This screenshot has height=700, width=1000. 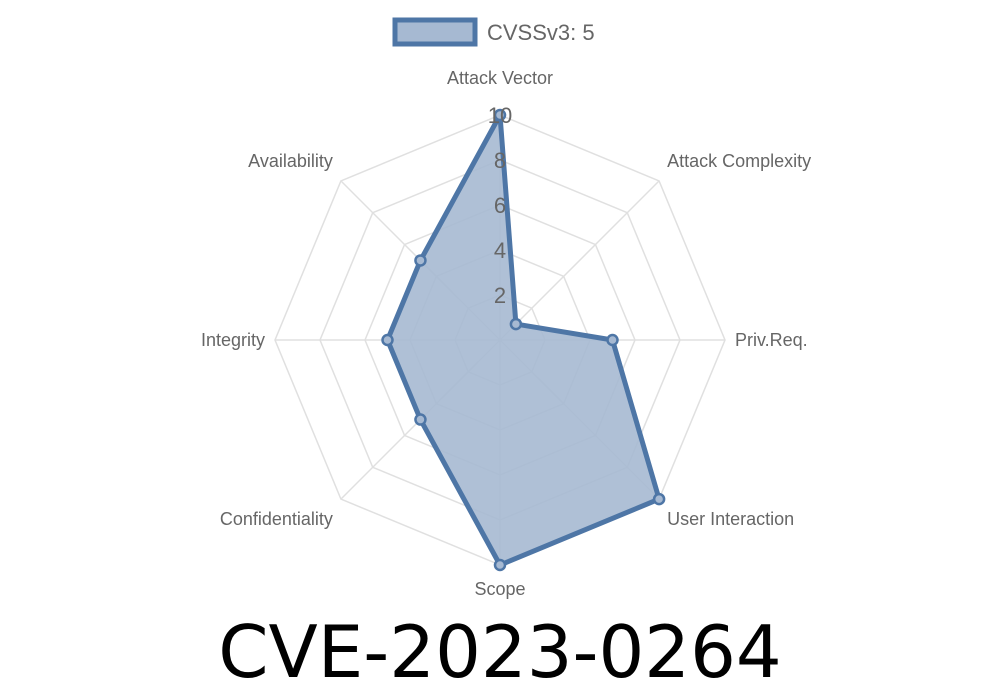 What do you see at coordinates (500, 160) in the screenshot?
I see `tick-label: 8` at bounding box center [500, 160].